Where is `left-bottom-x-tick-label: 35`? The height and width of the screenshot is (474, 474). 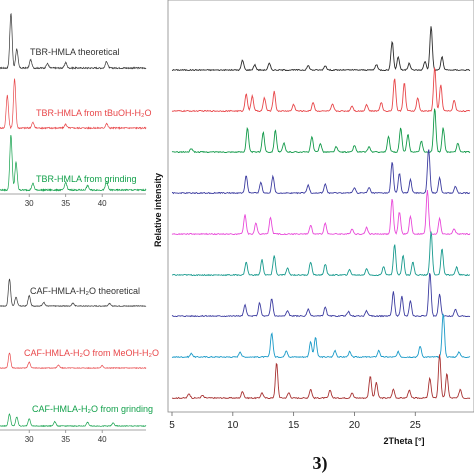 left-bottom-x-tick-label: 35 is located at coordinates (65, 439).